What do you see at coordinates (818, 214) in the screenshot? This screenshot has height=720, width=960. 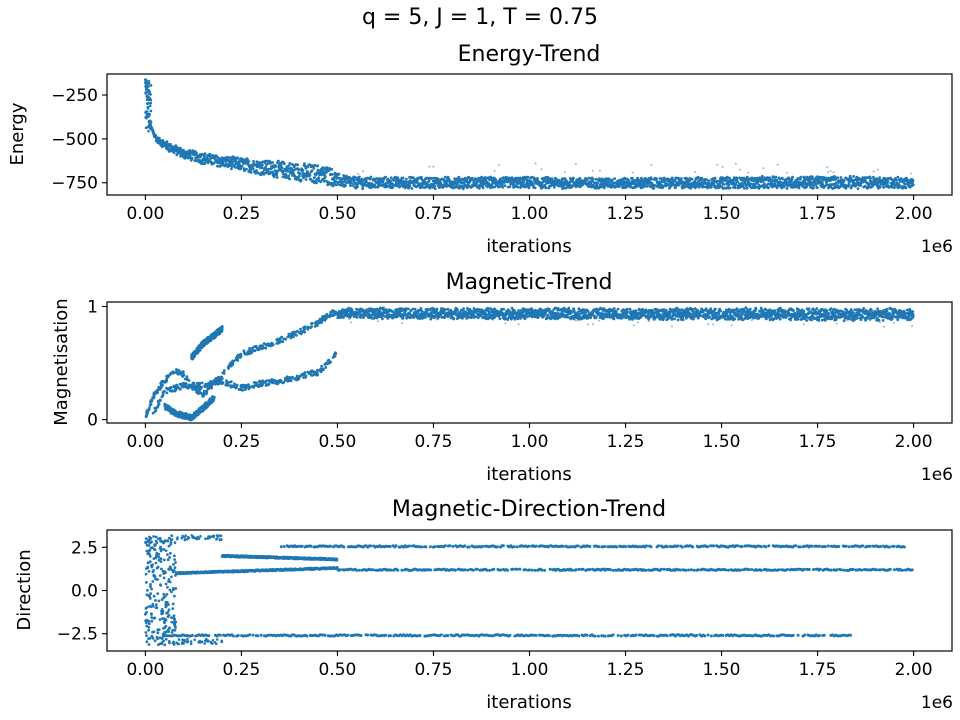 I see `xtick-label: 1.75` at bounding box center [818, 214].